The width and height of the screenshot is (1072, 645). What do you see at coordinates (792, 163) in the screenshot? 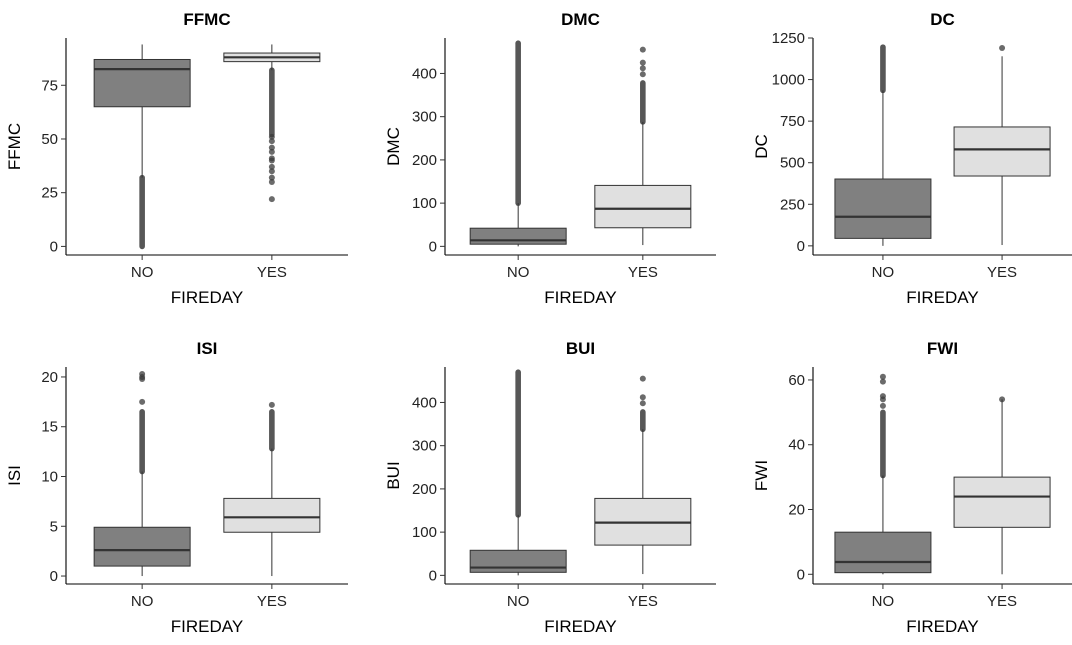
I see `y-tick-label: 500` at bounding box center [792, 163].